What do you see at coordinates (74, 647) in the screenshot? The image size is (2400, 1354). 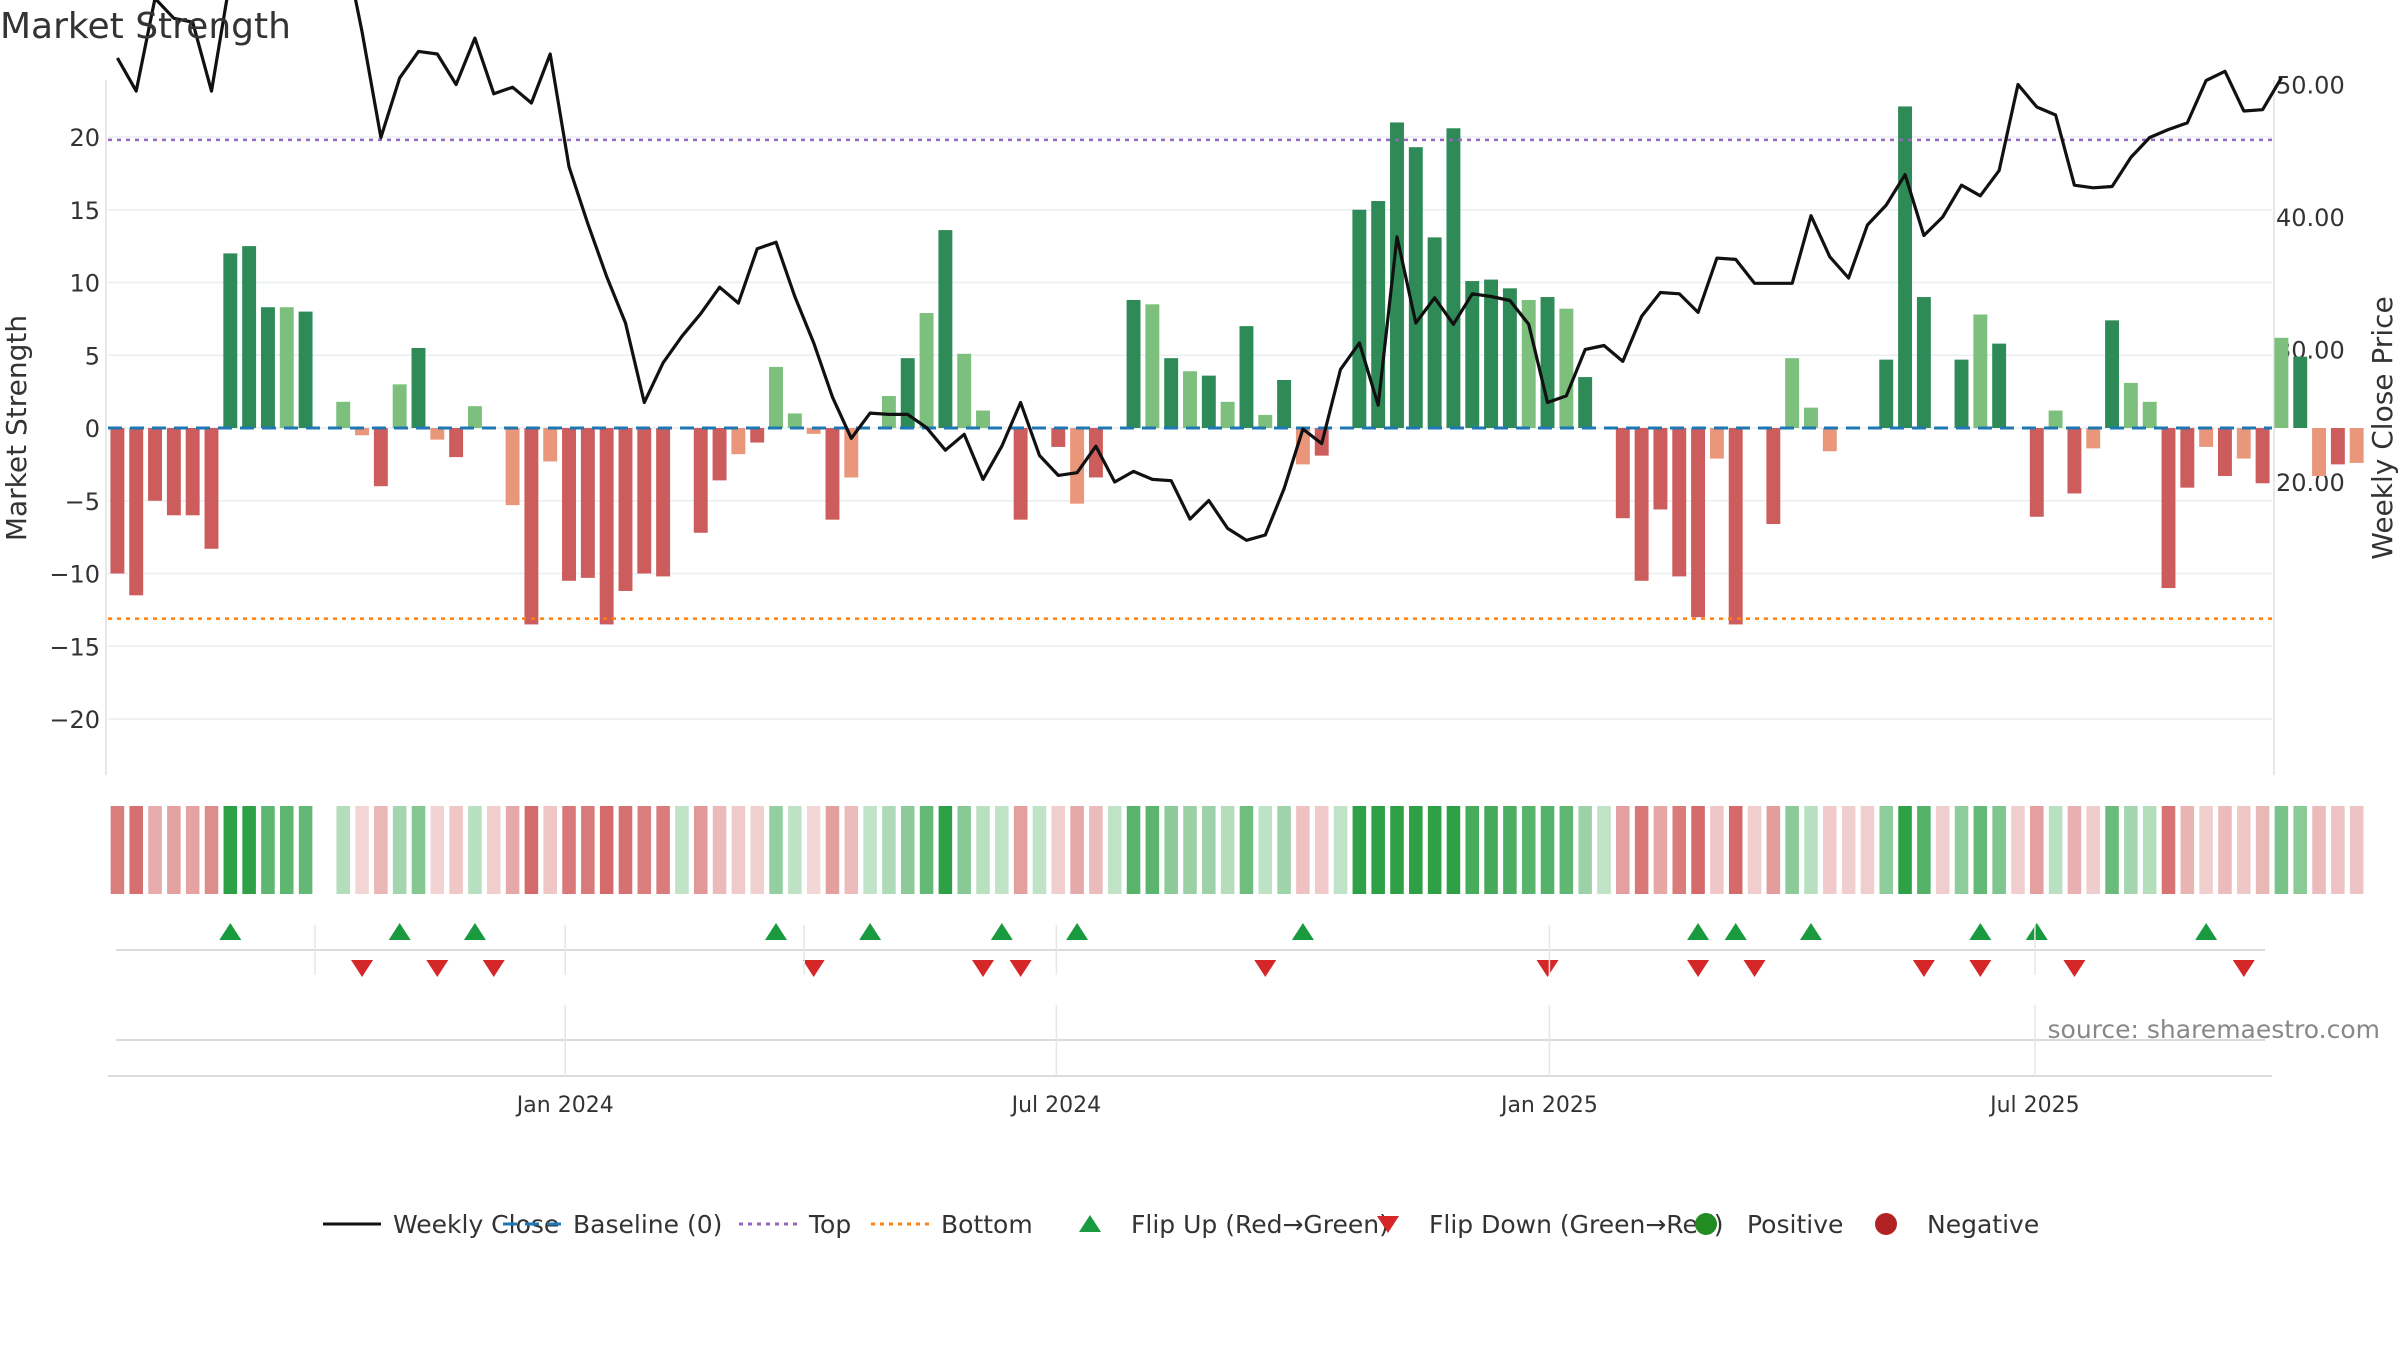 I see `y-tick-label: −15` at bounding box center [74, 647].